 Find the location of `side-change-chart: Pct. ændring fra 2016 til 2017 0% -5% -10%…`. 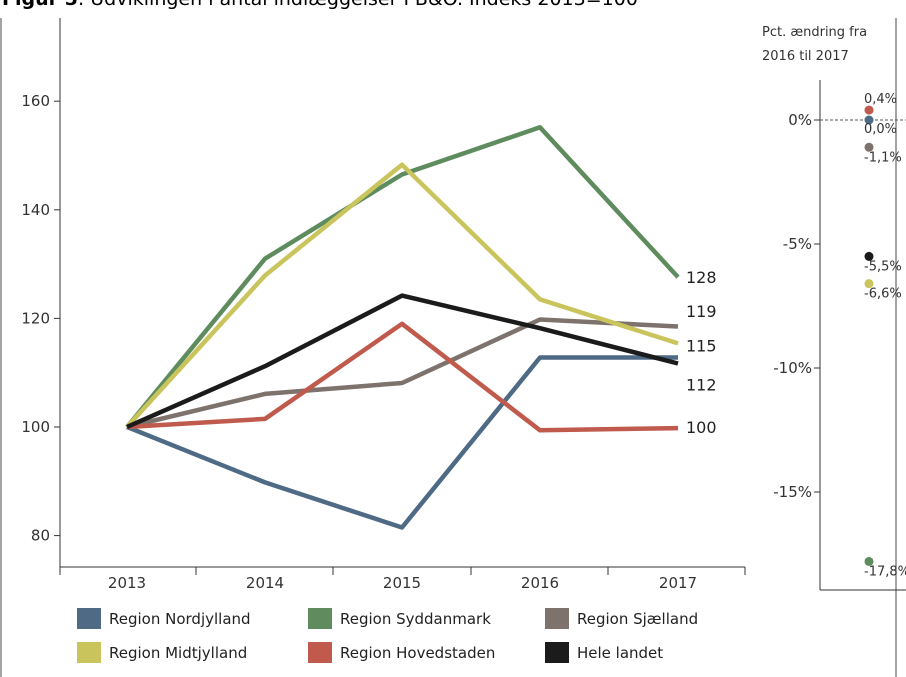

side-change-chart: Pct. ændring fra 2016 til 2017 0% -5% -10%… is located at coordinates (834, 308).